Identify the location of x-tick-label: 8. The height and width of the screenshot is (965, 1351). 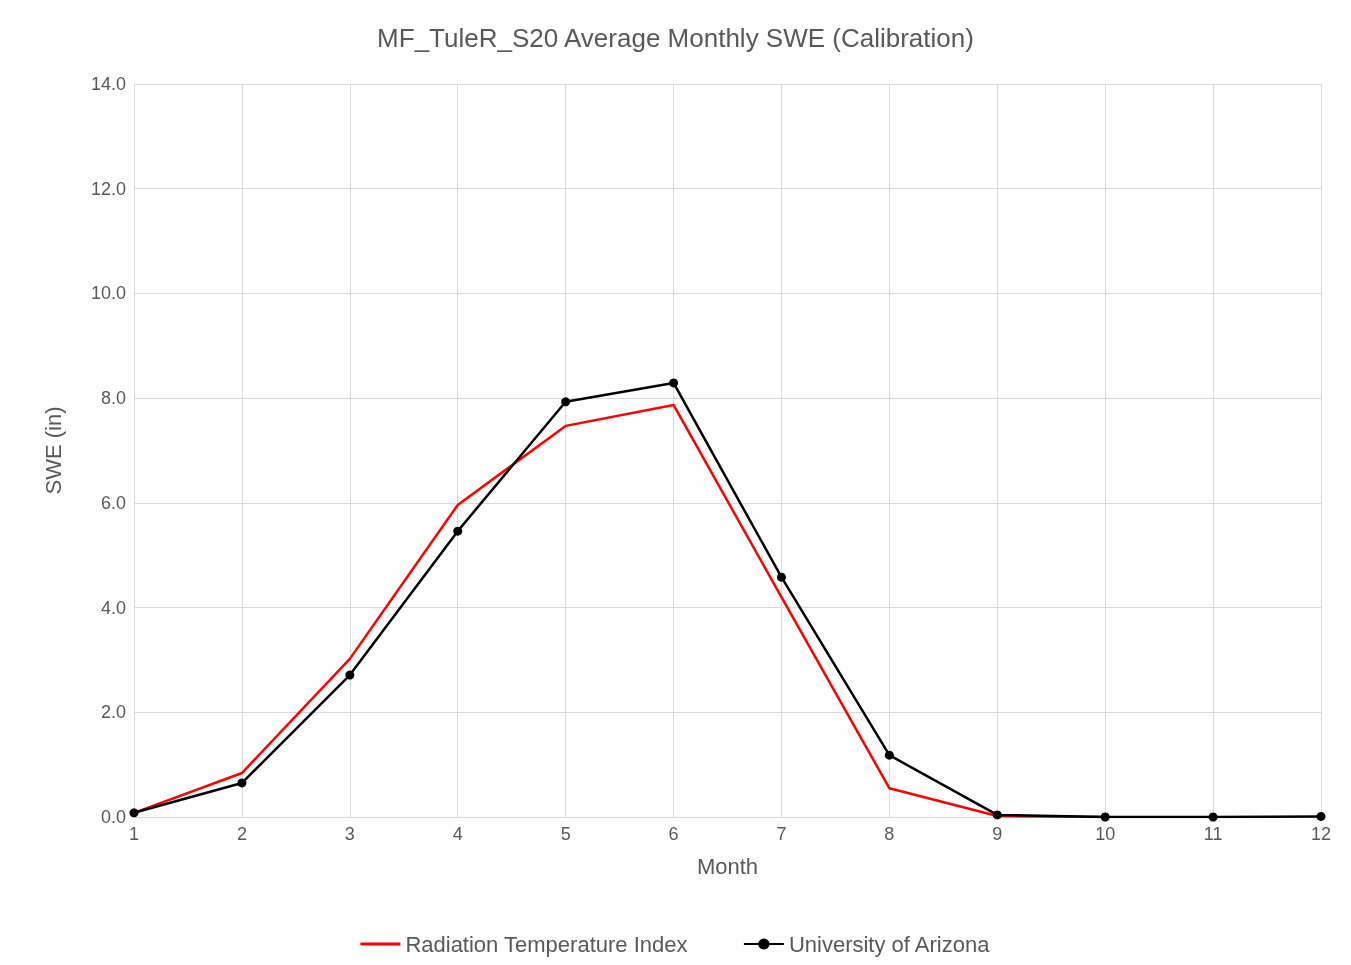
(889, 834).